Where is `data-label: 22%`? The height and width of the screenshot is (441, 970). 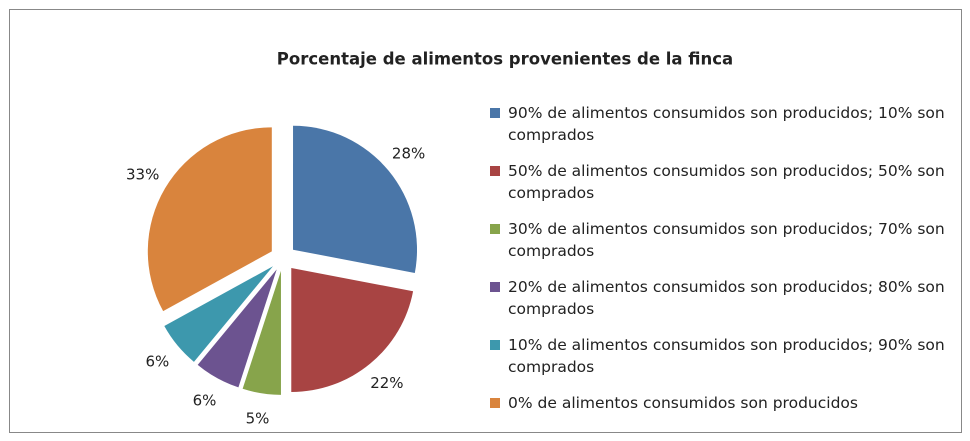 data-label: 22% is located at coordinates (386, 383).